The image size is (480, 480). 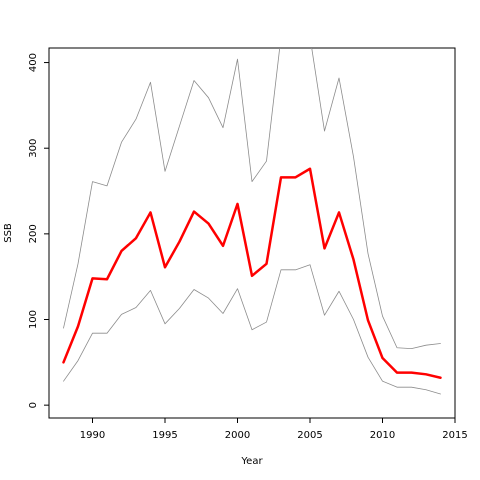 I want to click on x-tick-label: 1995, so click(x=164, y=435).